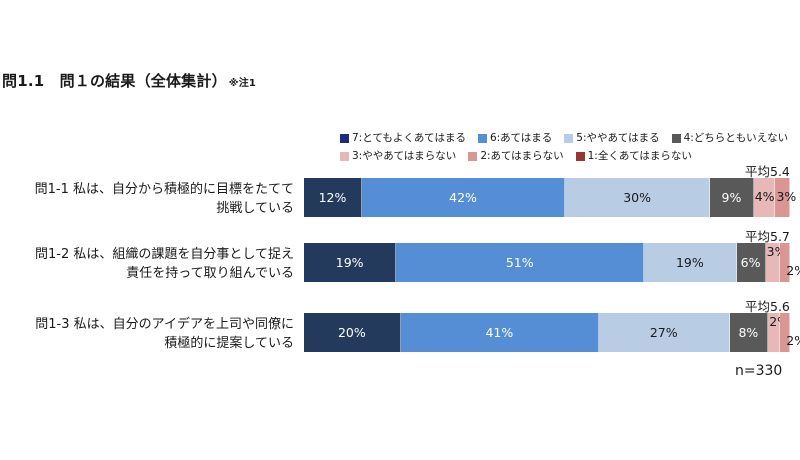 This screenshot has height=460, width=800. I want to click on segment-value-label: 12%, so click(332, 197).